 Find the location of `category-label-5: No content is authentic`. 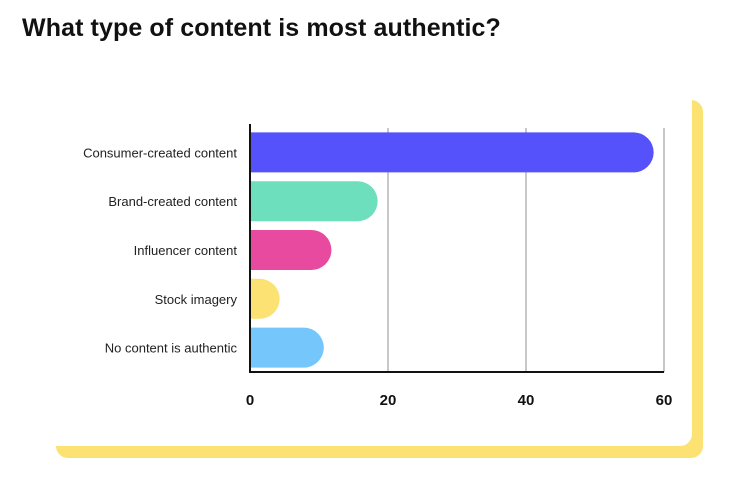

category-label-5: No content is authentic is located at coordinates (171, 348).